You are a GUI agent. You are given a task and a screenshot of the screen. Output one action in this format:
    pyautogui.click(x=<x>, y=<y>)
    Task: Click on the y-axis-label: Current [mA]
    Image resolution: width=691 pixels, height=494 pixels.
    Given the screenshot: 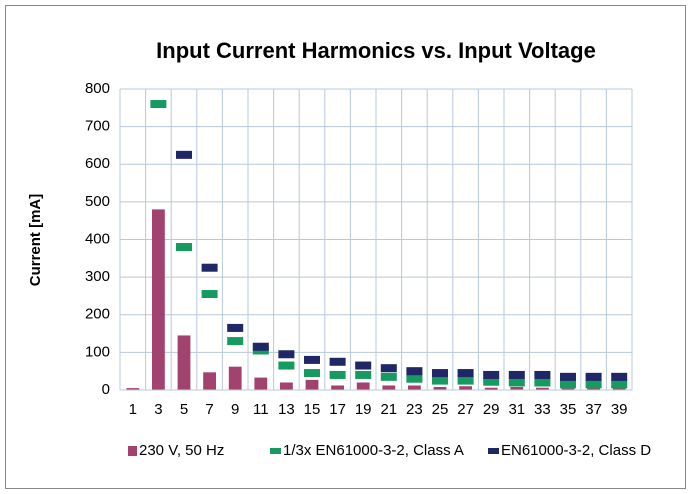 What is the action you would take?
    pyautogui.click(x=35, y=240)
    